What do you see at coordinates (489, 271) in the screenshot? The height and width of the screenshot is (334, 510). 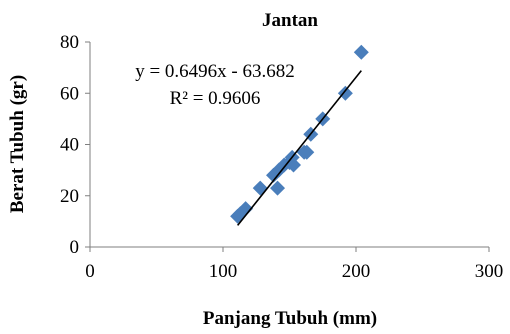 I see `x-tick-label: 300` at bounding box center [489, 271].